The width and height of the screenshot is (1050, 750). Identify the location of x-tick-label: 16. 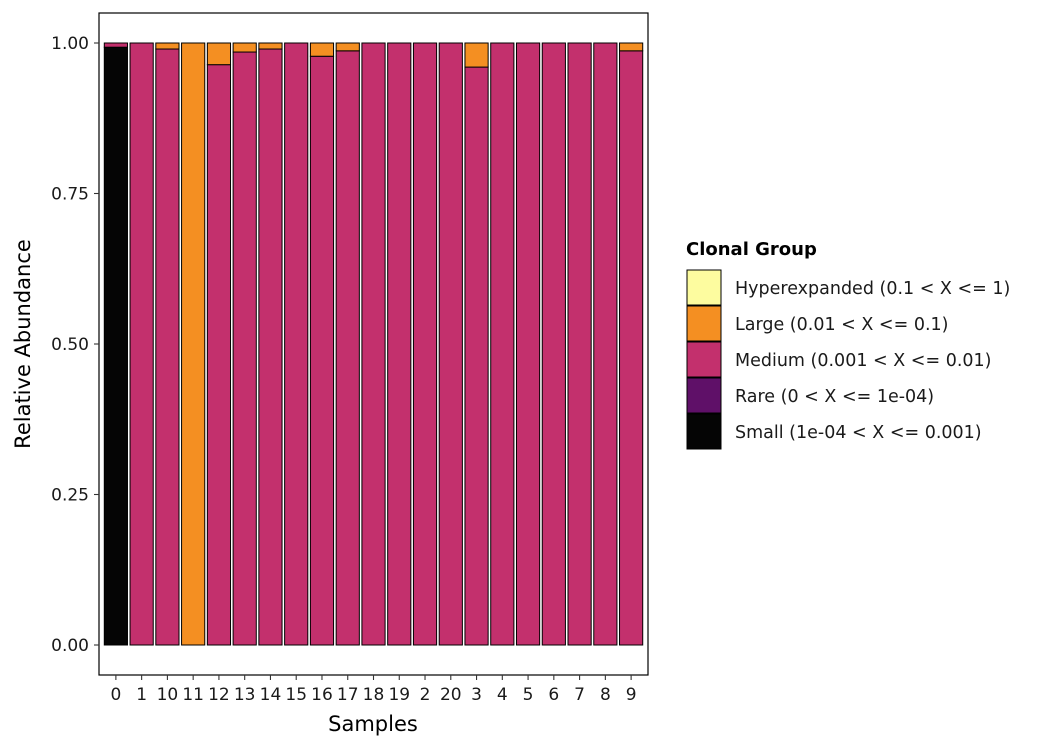
(322, 695).